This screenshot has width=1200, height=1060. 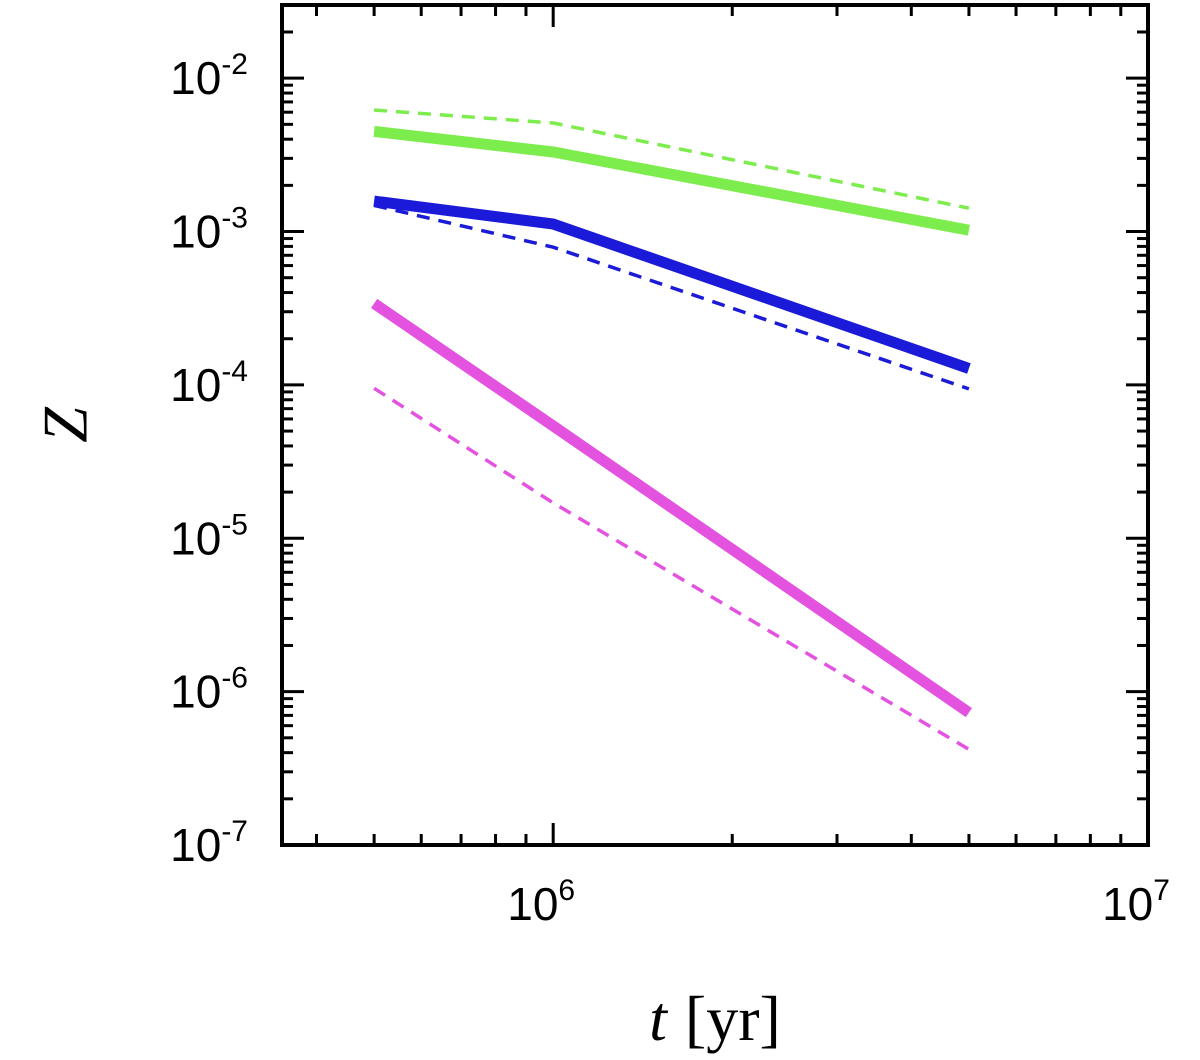 What do you see at coordinates (733, 1018) in the screenshot?
I see `x-axis-unit: [yr]` at bounding box center [733, 1018].